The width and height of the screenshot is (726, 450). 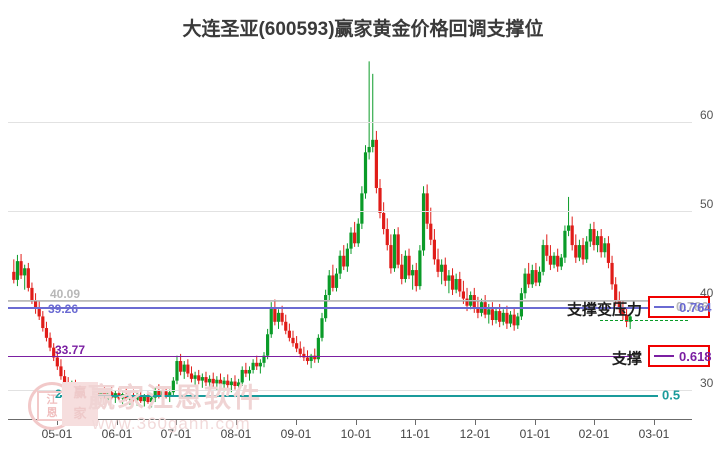 I want to click on anno-box-0618: 0.618, so click(x=680, y=356).